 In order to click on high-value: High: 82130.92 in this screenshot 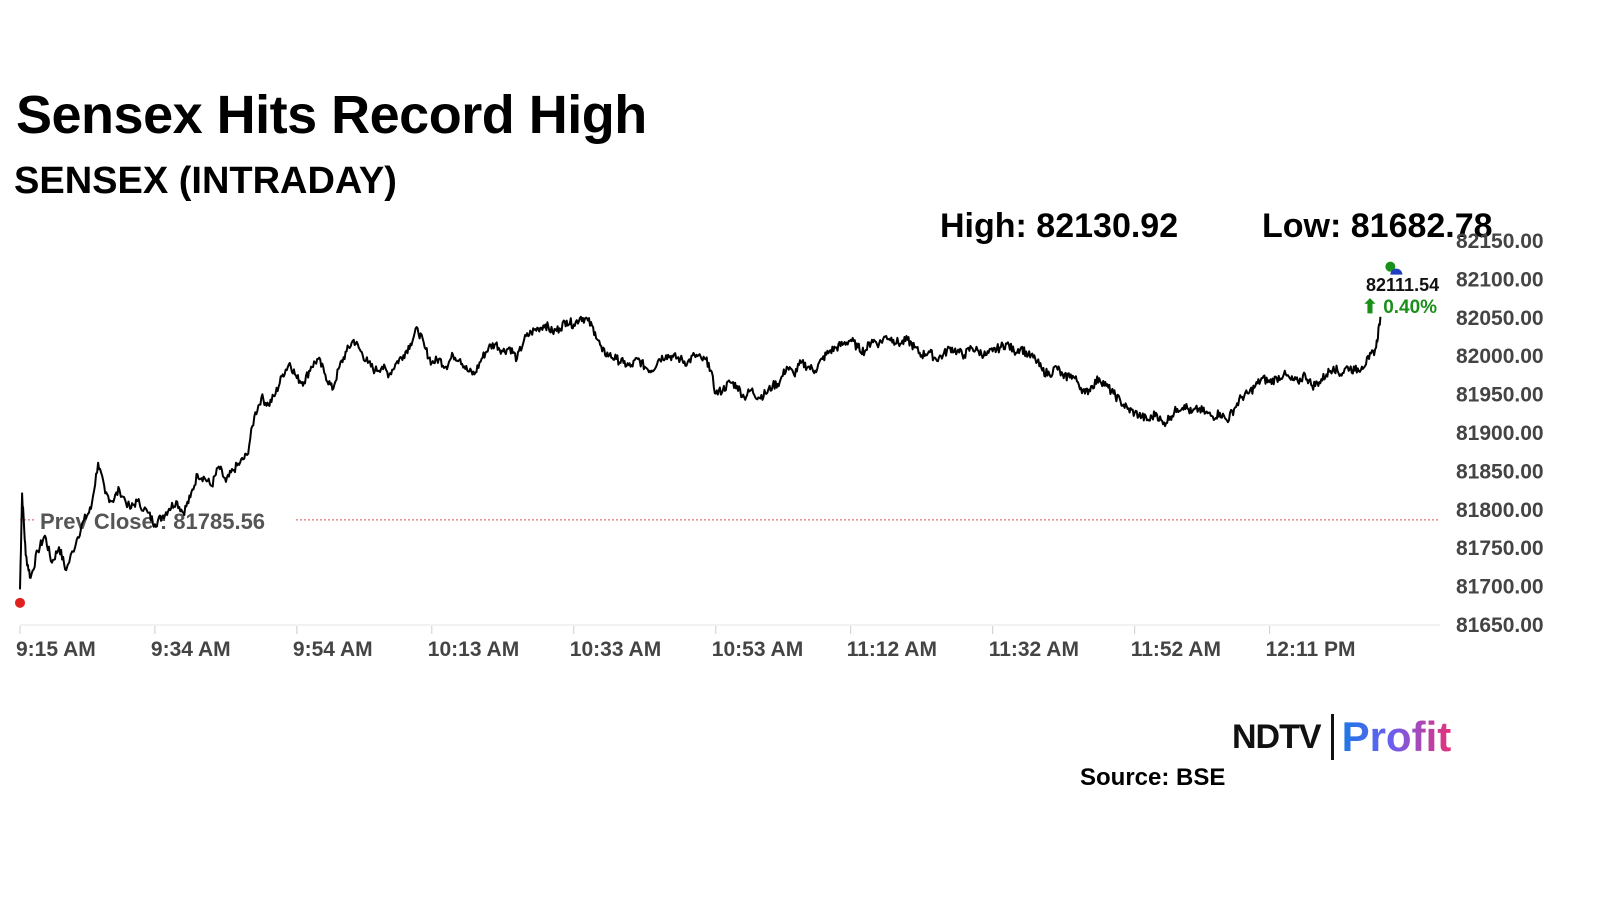, I will do `click(1059, 226)`.